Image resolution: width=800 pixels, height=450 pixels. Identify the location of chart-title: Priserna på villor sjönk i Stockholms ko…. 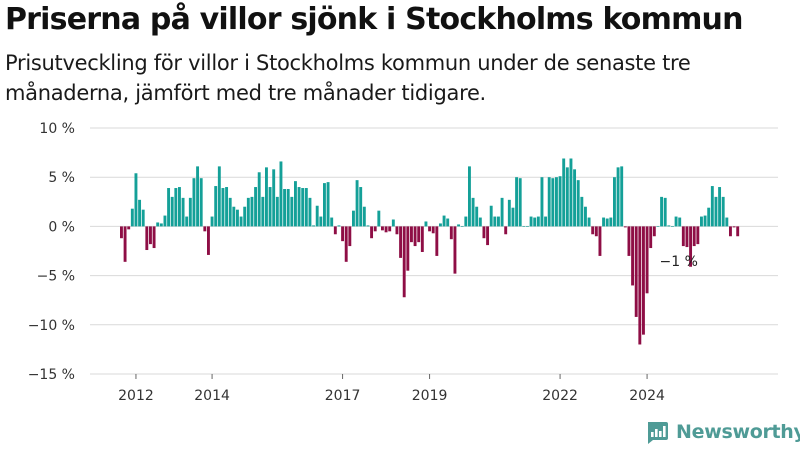
(374, 19).